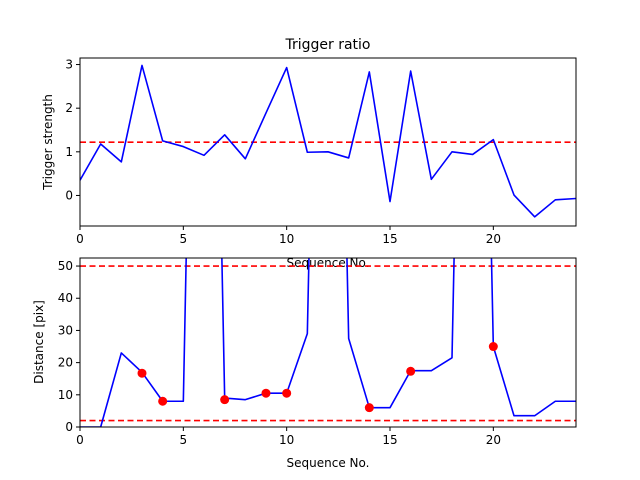 The width and height of the screenshot is (640, 480). What do you see at coordinates (328, 463) in the screenshot?
I see `x-axis-label: Sequence No.` at bounding box center [328, 463].